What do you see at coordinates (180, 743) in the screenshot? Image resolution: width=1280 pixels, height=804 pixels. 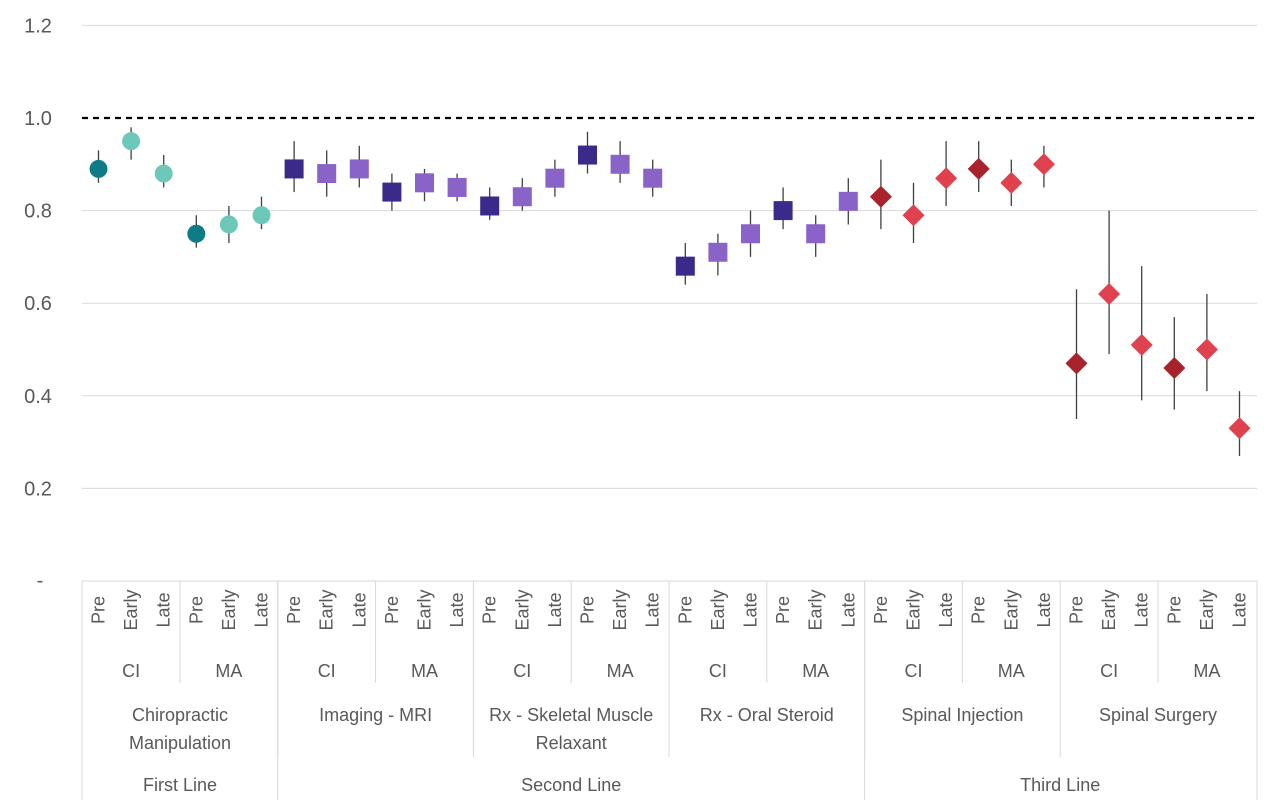 I see `treatment-label: Manipulation` at bounding box center [180, 743].